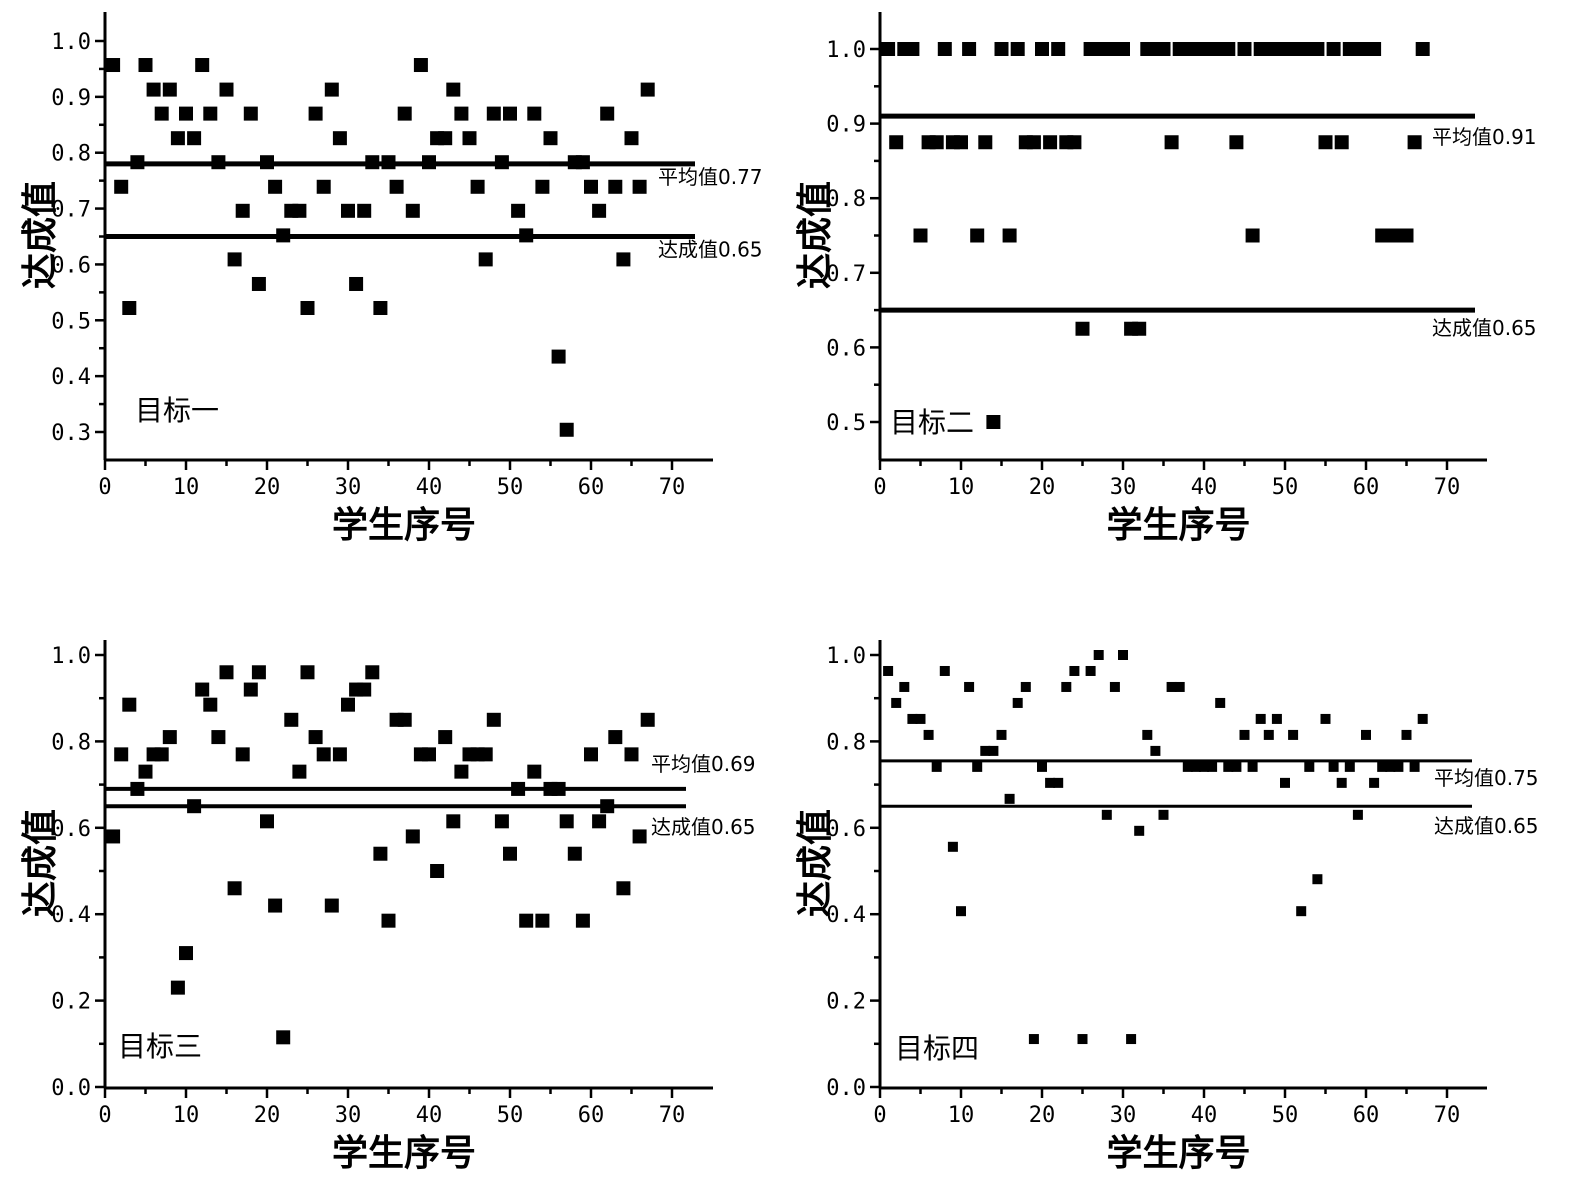 This screenshot has width=1594, height=1204. What do you see at coordinates (710, 177) in the screenshot?
I see `reference-line-label: 平均值0.77` at bounding box center [710, 177].